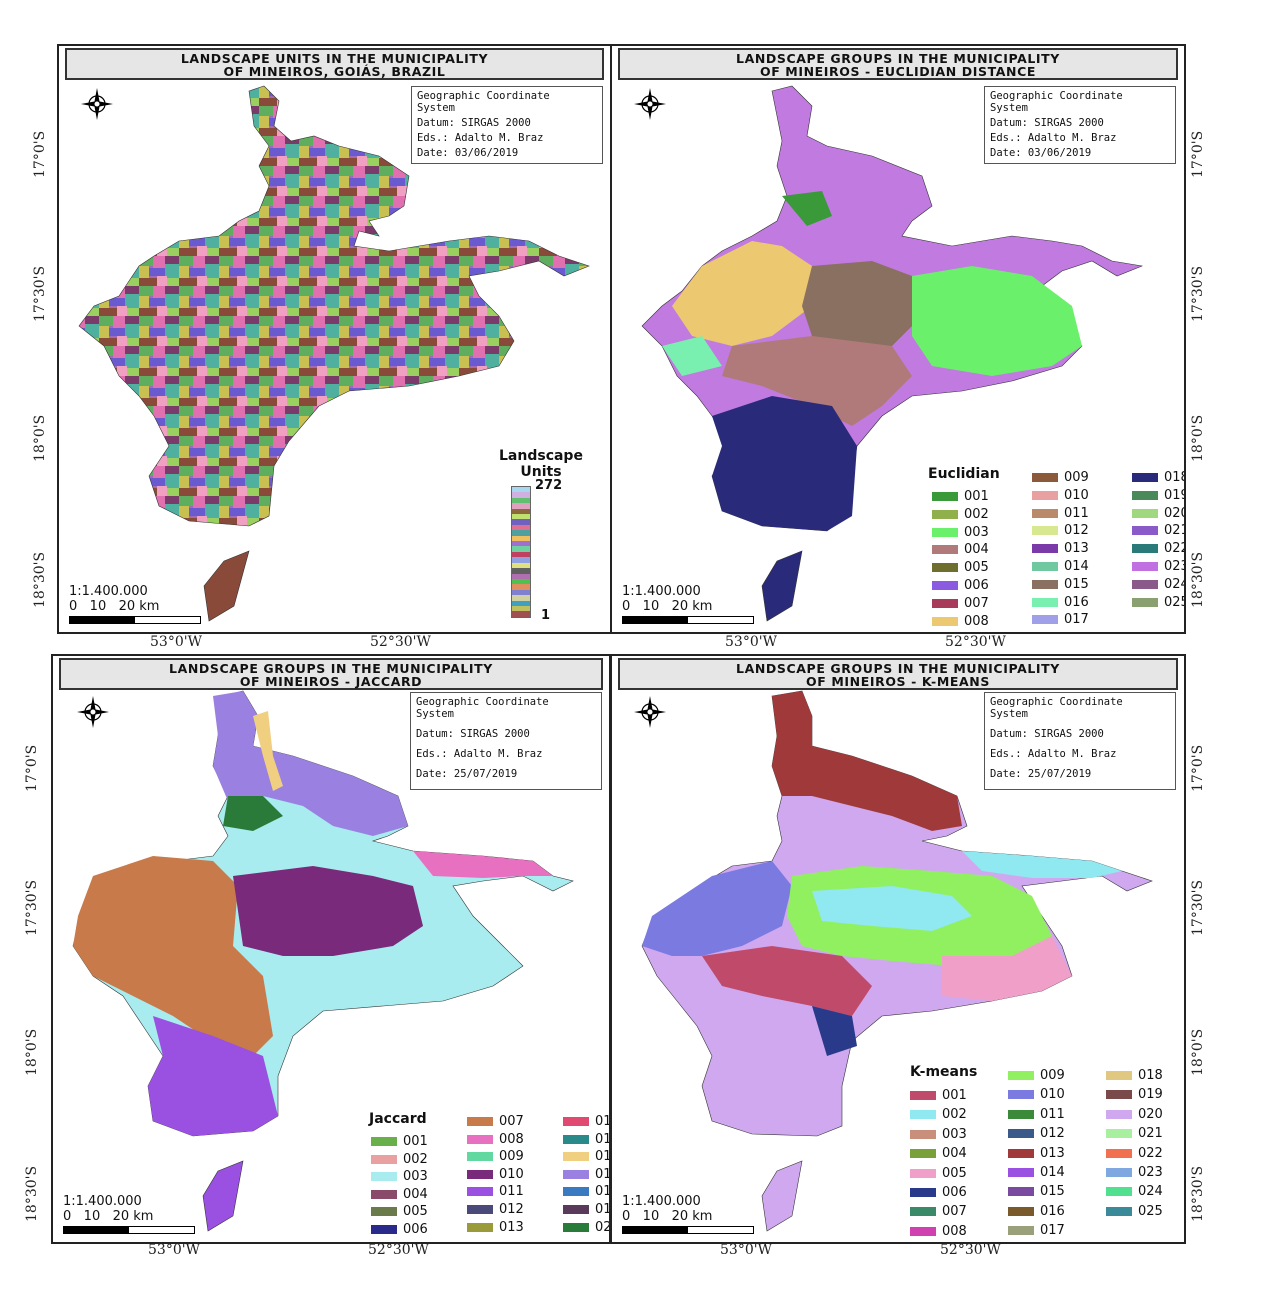  Describe the element at coordinates (960, 585) in the screenshot. I see `legend-item: 006` at that location.